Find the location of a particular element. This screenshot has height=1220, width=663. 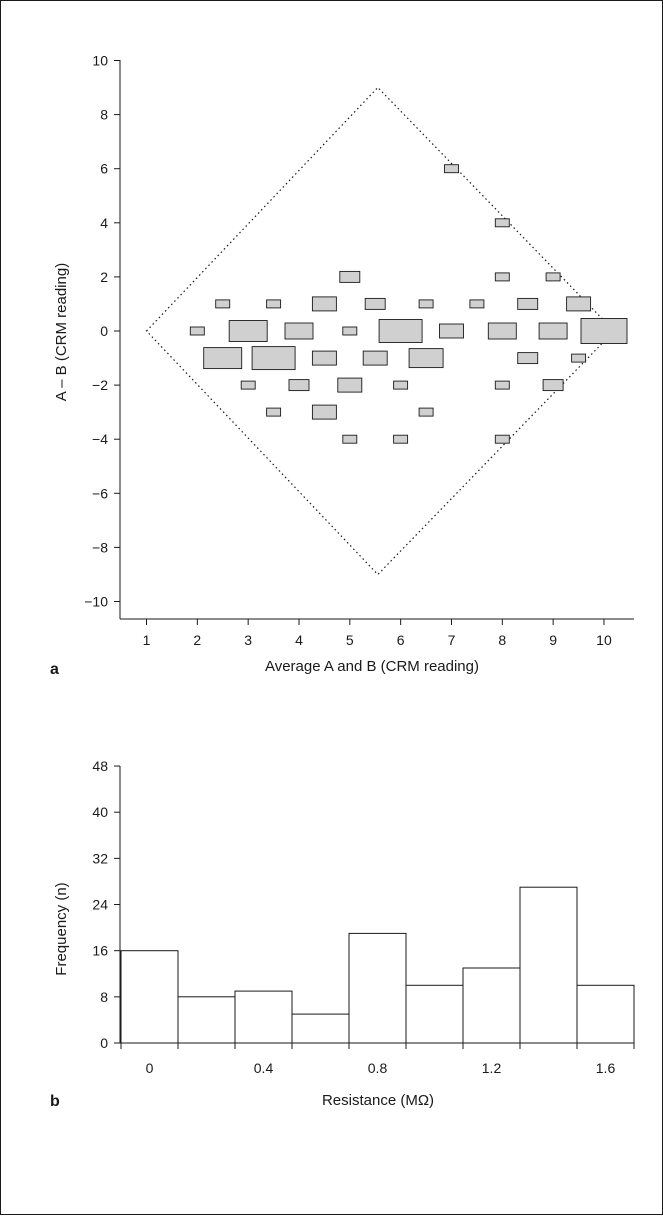

y-tick-label: 32 is located at coordinates (100, 858).